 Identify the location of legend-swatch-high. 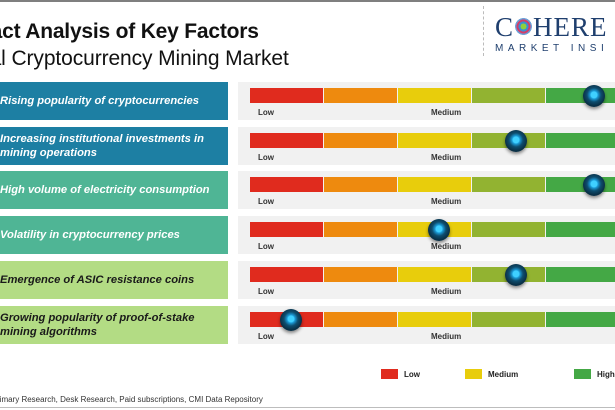
(582, 374).